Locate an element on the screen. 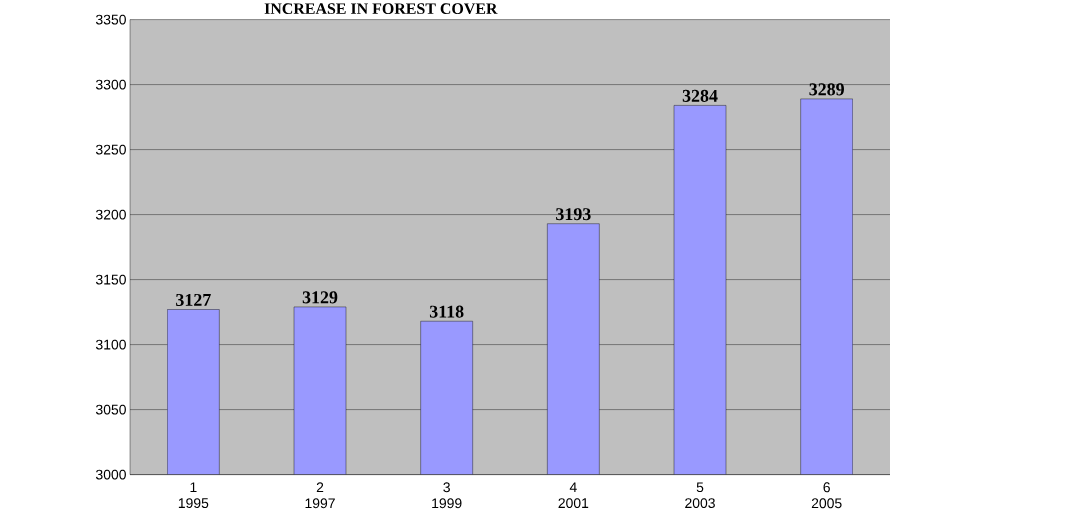  x-tick-label: 6 2005 is located at coordinates (826, 495).